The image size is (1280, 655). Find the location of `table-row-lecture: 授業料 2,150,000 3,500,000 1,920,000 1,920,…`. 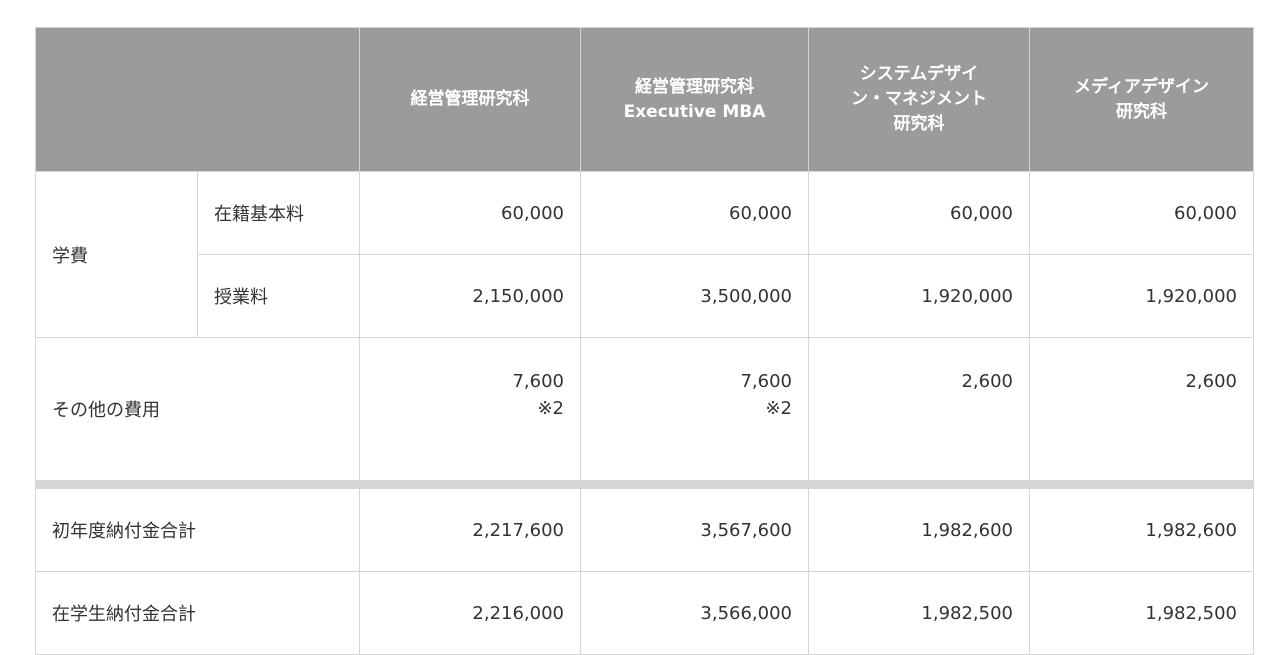

table-row-lecture: 授業料 2,150,000 3,500,000 1,920,000 1,920,… is located at coordinates (645, 296).